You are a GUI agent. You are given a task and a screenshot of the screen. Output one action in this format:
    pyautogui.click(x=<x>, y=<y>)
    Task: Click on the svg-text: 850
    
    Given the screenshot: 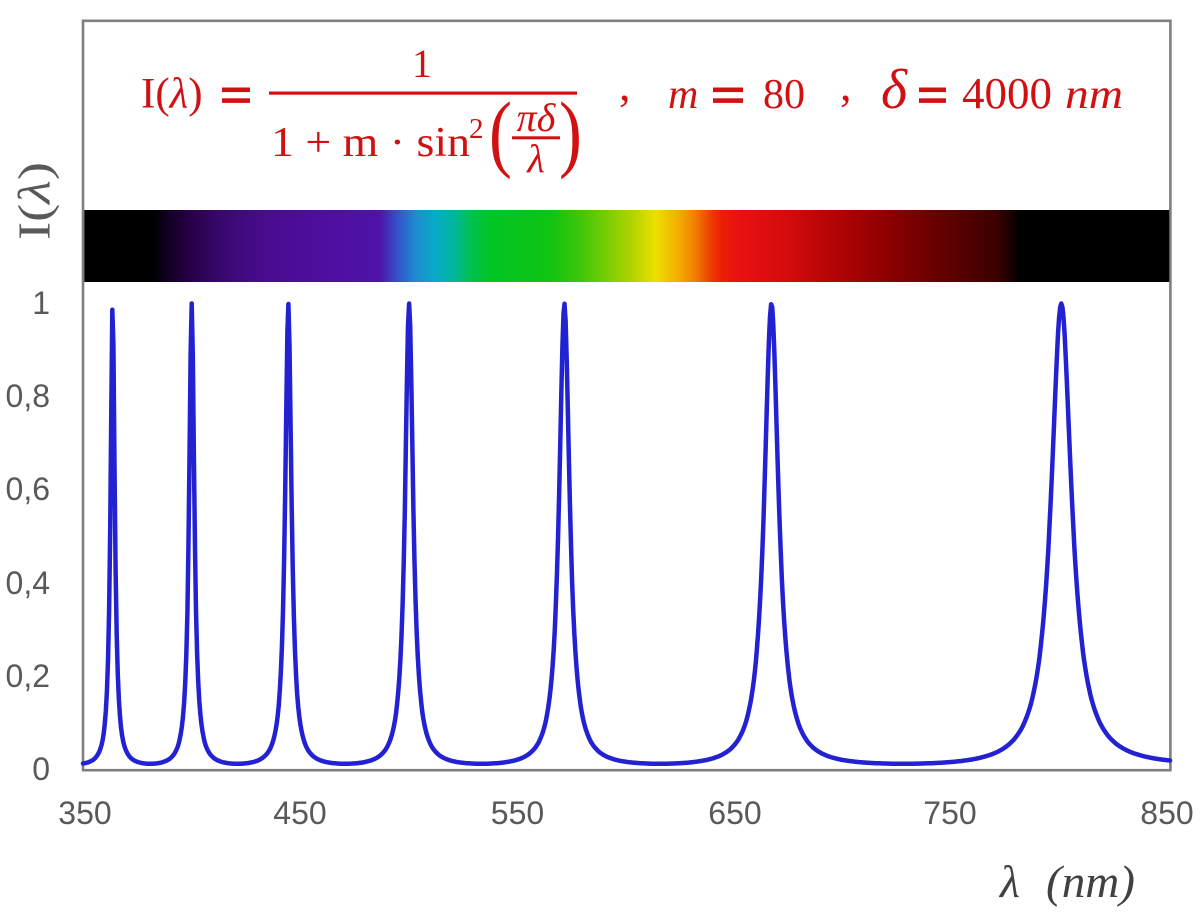 What is the action you would take?
    pyautogui.click(x=1166, y=813)
    